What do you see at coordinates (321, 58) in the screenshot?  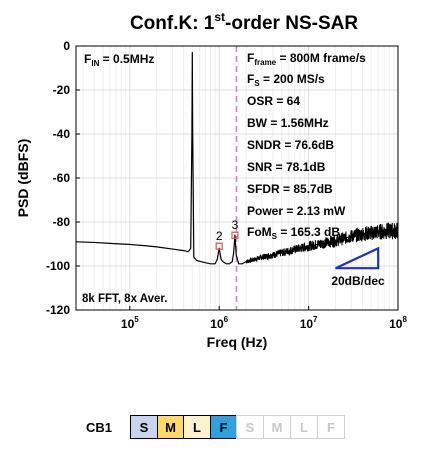 I see `annotation-fframe-rest: = 800M frame/s` at bounding box center [321, 58].